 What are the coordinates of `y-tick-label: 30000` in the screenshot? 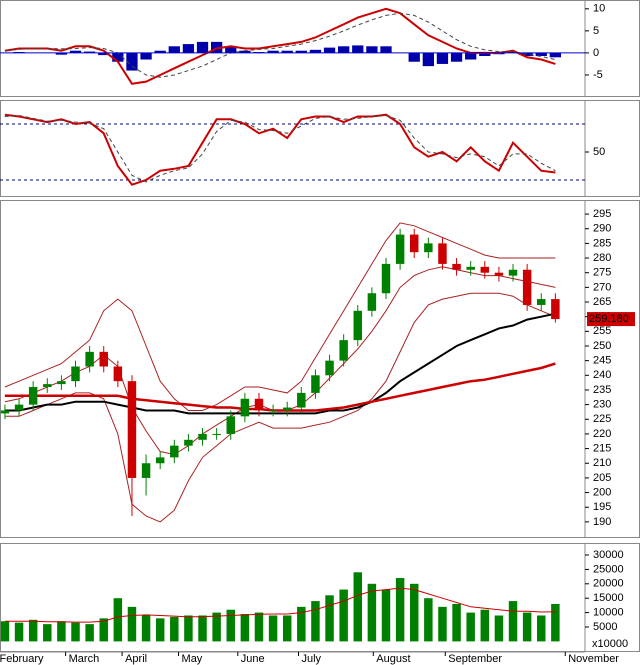 It's located at (608, 555).